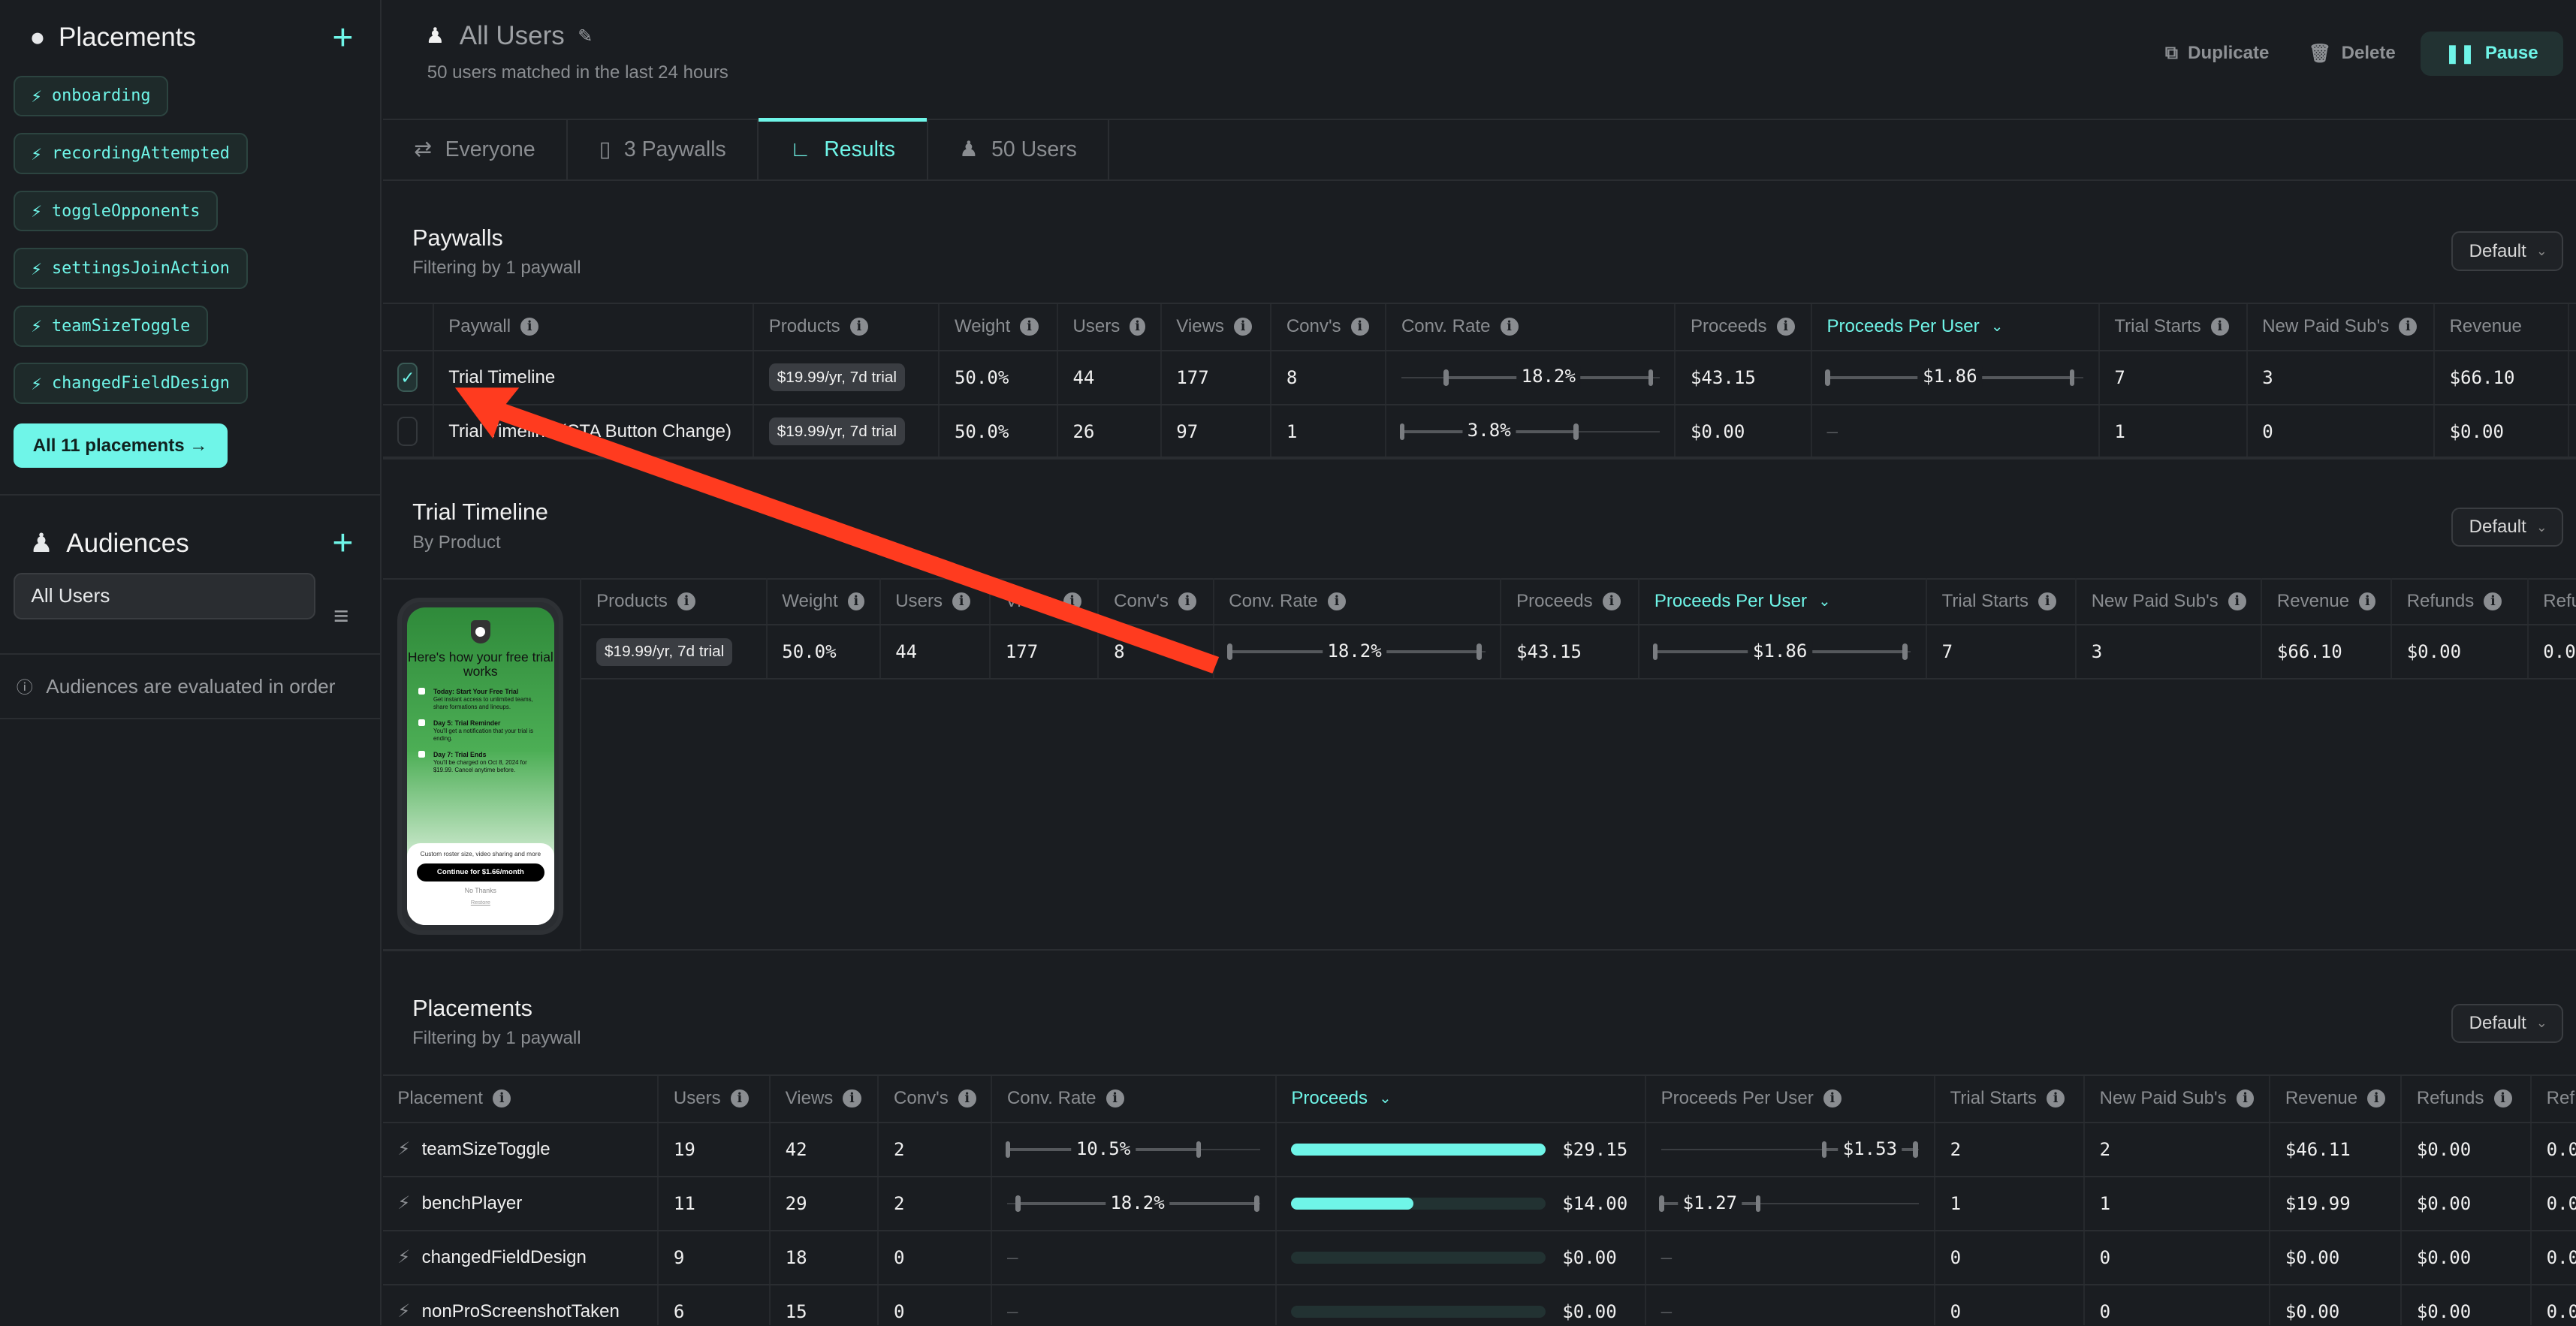 The image size is (2576, 1326). Describe the element at coordinates (91, 96) in the screenshot. I see `placement-chip-onboarding: ⚡︎ onboarding` at that location.